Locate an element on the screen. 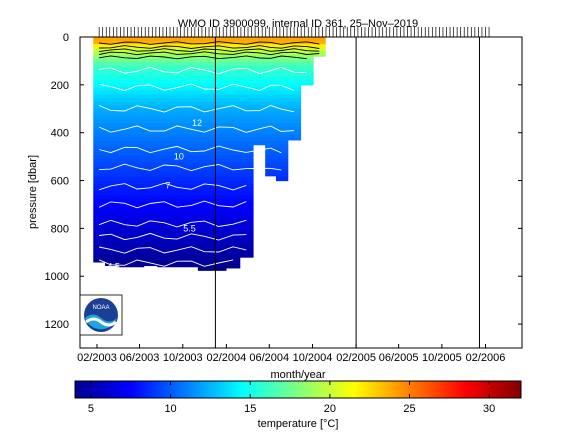 This screenshot has width=576, height=432. y-tick-label: 400 is located at coordinates (60, 134).